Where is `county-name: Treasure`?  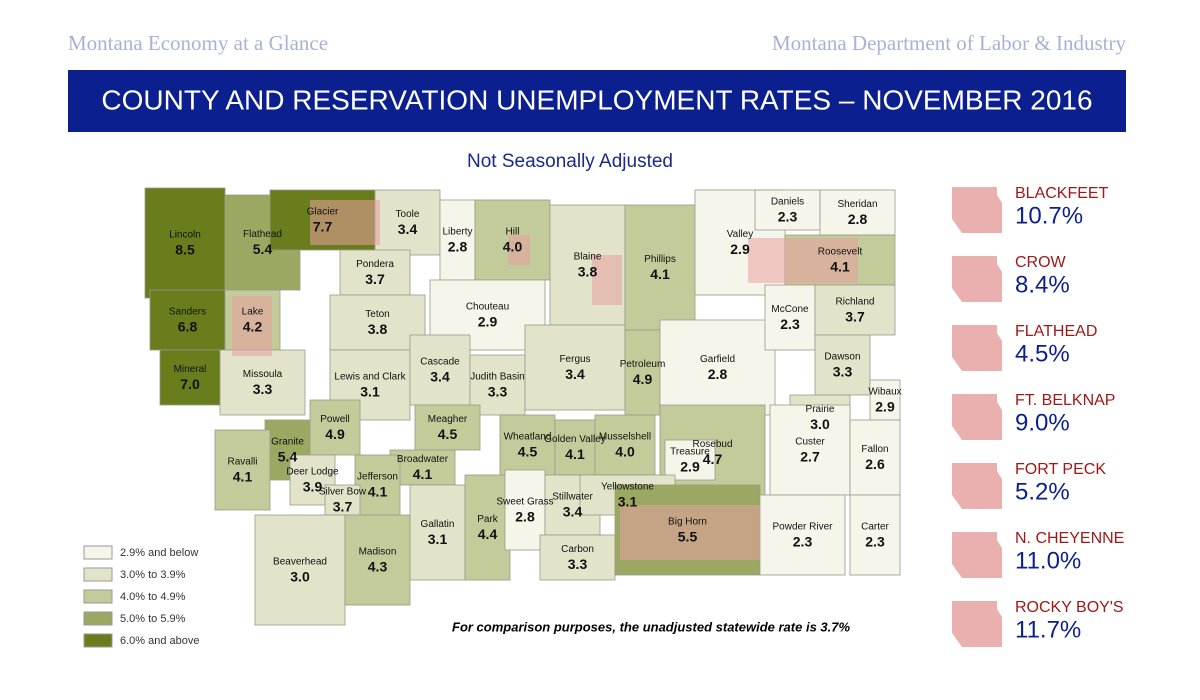 county-name: Treasure is located at coordinates (690, 452).